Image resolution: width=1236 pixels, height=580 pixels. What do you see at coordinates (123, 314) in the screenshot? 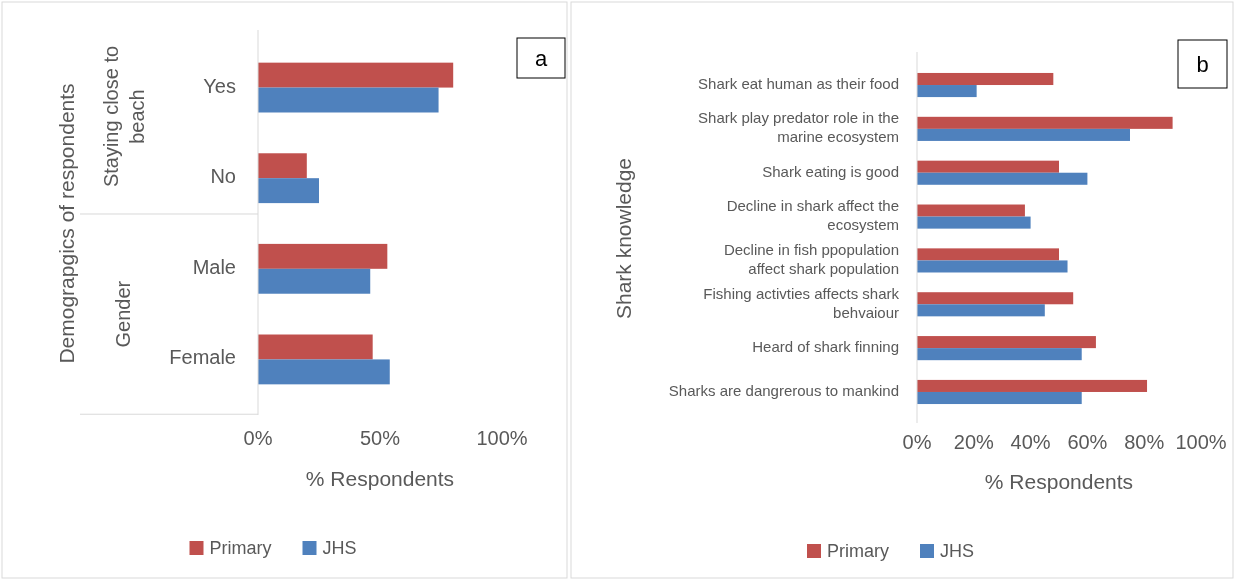
I see `text: Gender` at bounding box center [123, 314].